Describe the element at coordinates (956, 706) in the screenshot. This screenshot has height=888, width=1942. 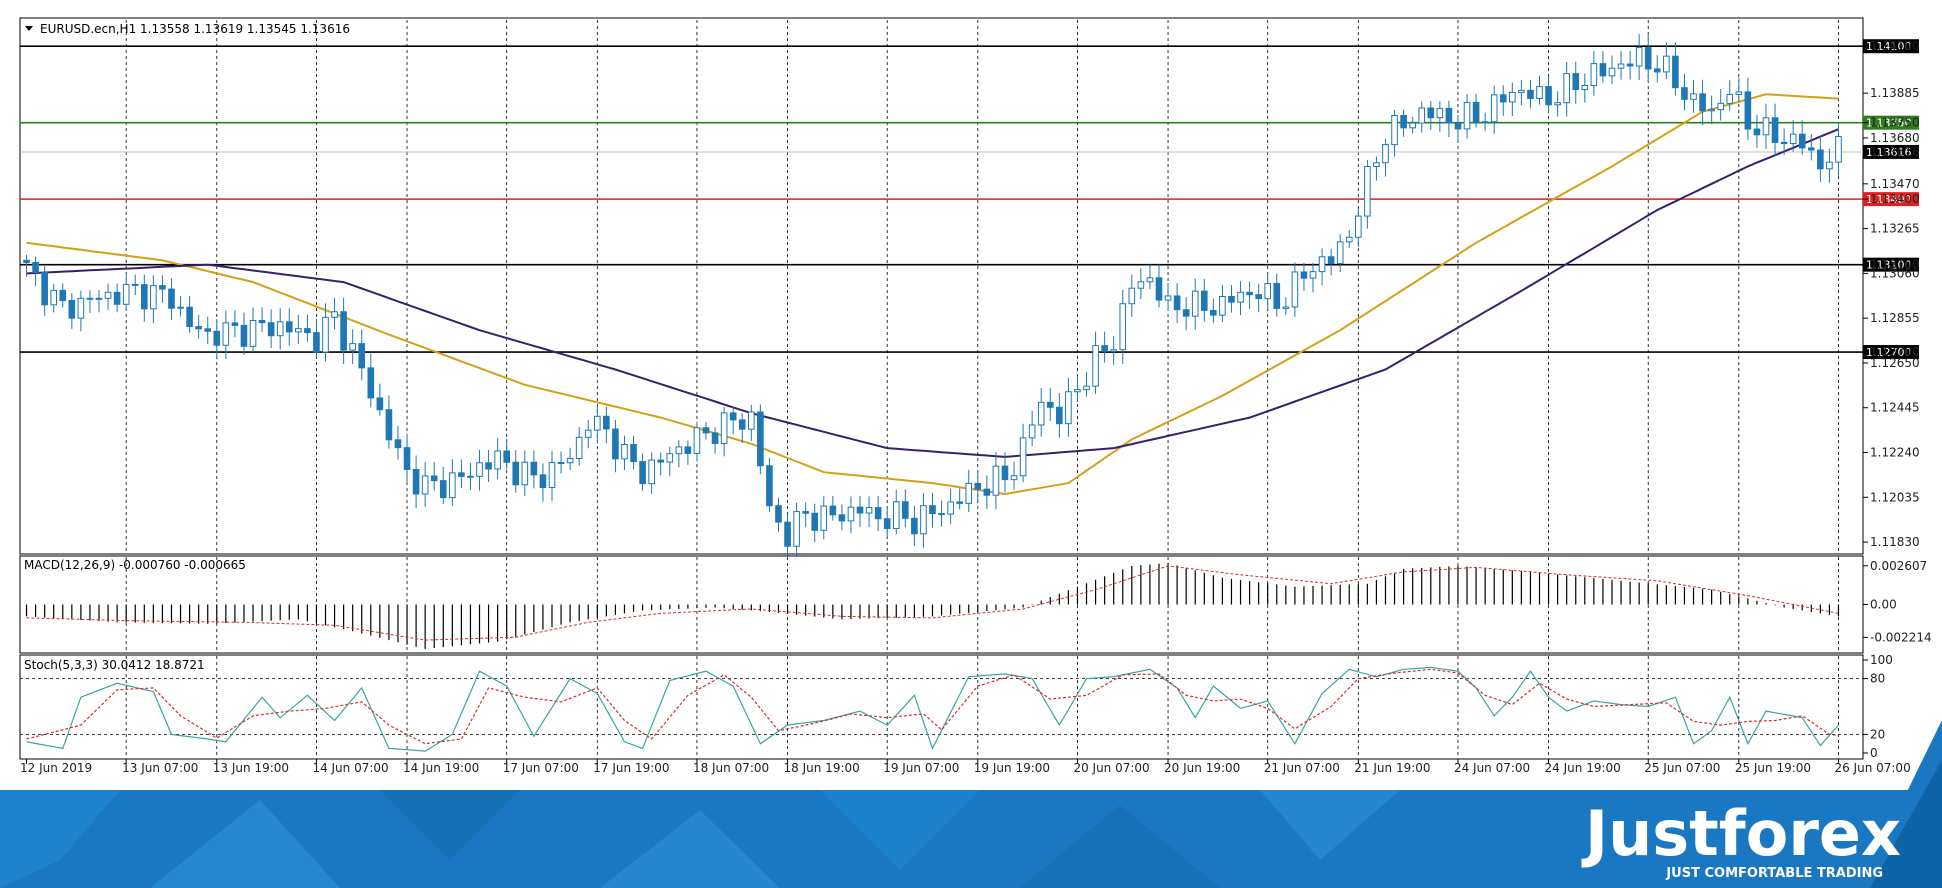
I see `stochastic-panel: 100 80 20 0 Stoch(5,3,3) 30.0412 18.8721` at that location.